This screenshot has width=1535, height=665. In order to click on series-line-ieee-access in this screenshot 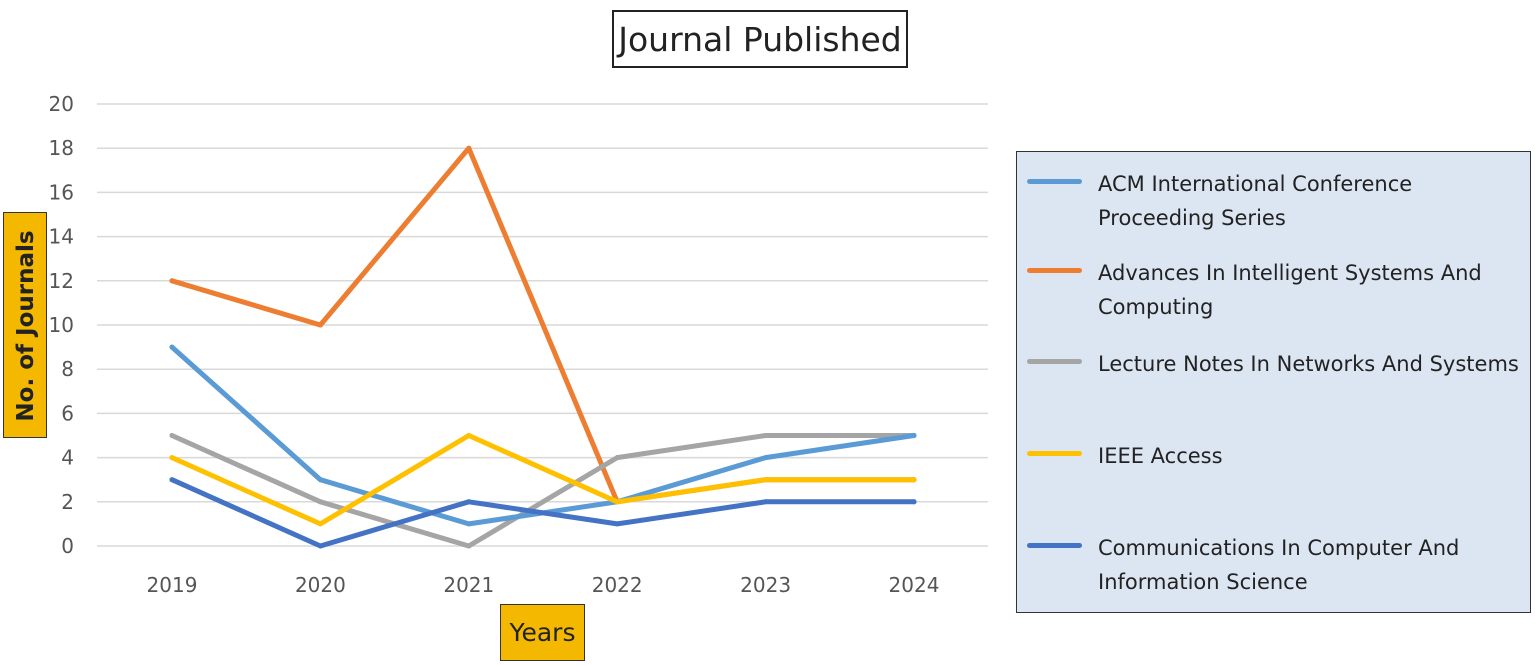, I will do `click(543, 480)`.